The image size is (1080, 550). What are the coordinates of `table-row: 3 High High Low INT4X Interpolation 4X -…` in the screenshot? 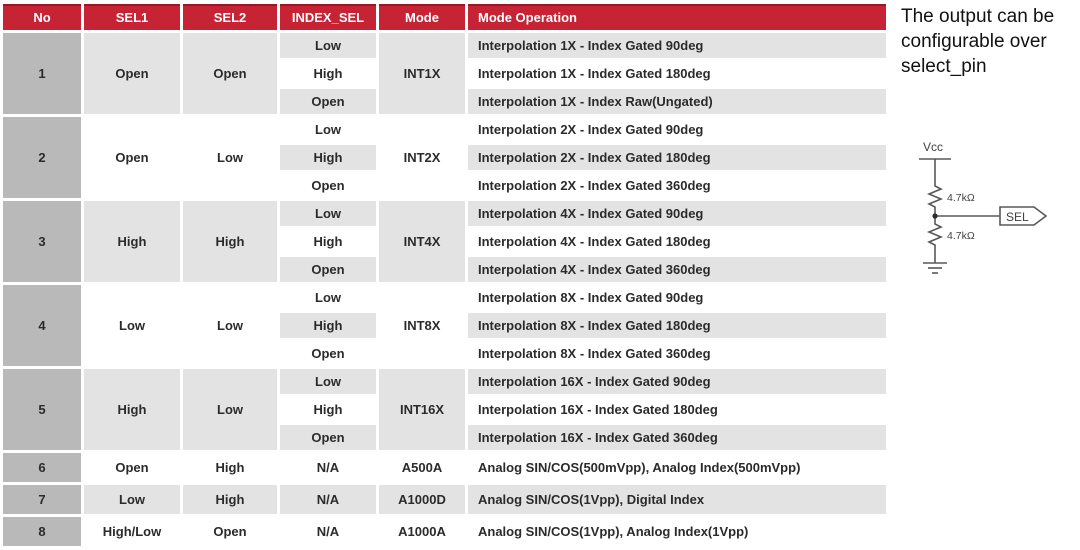 It's located at (444, 241).